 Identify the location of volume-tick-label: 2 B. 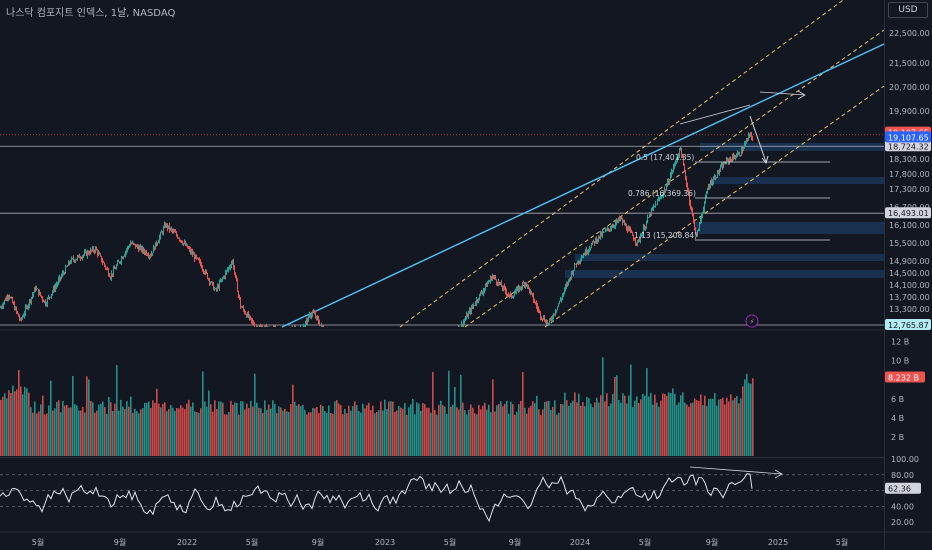
(897, 437).